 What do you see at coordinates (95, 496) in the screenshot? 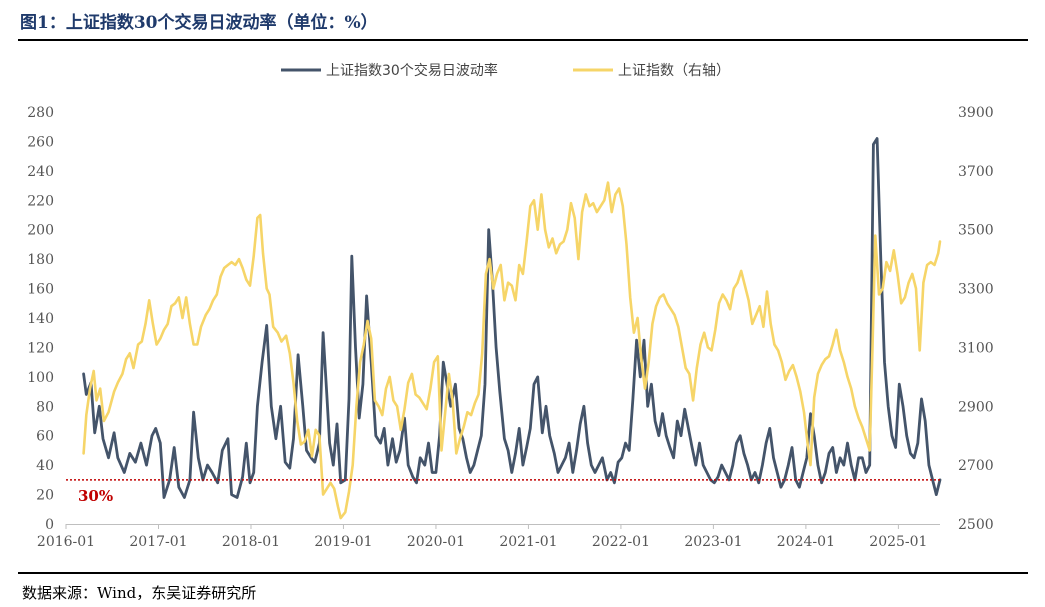
I see `reference-line-label: 30%` at bounding box center [95, 496].